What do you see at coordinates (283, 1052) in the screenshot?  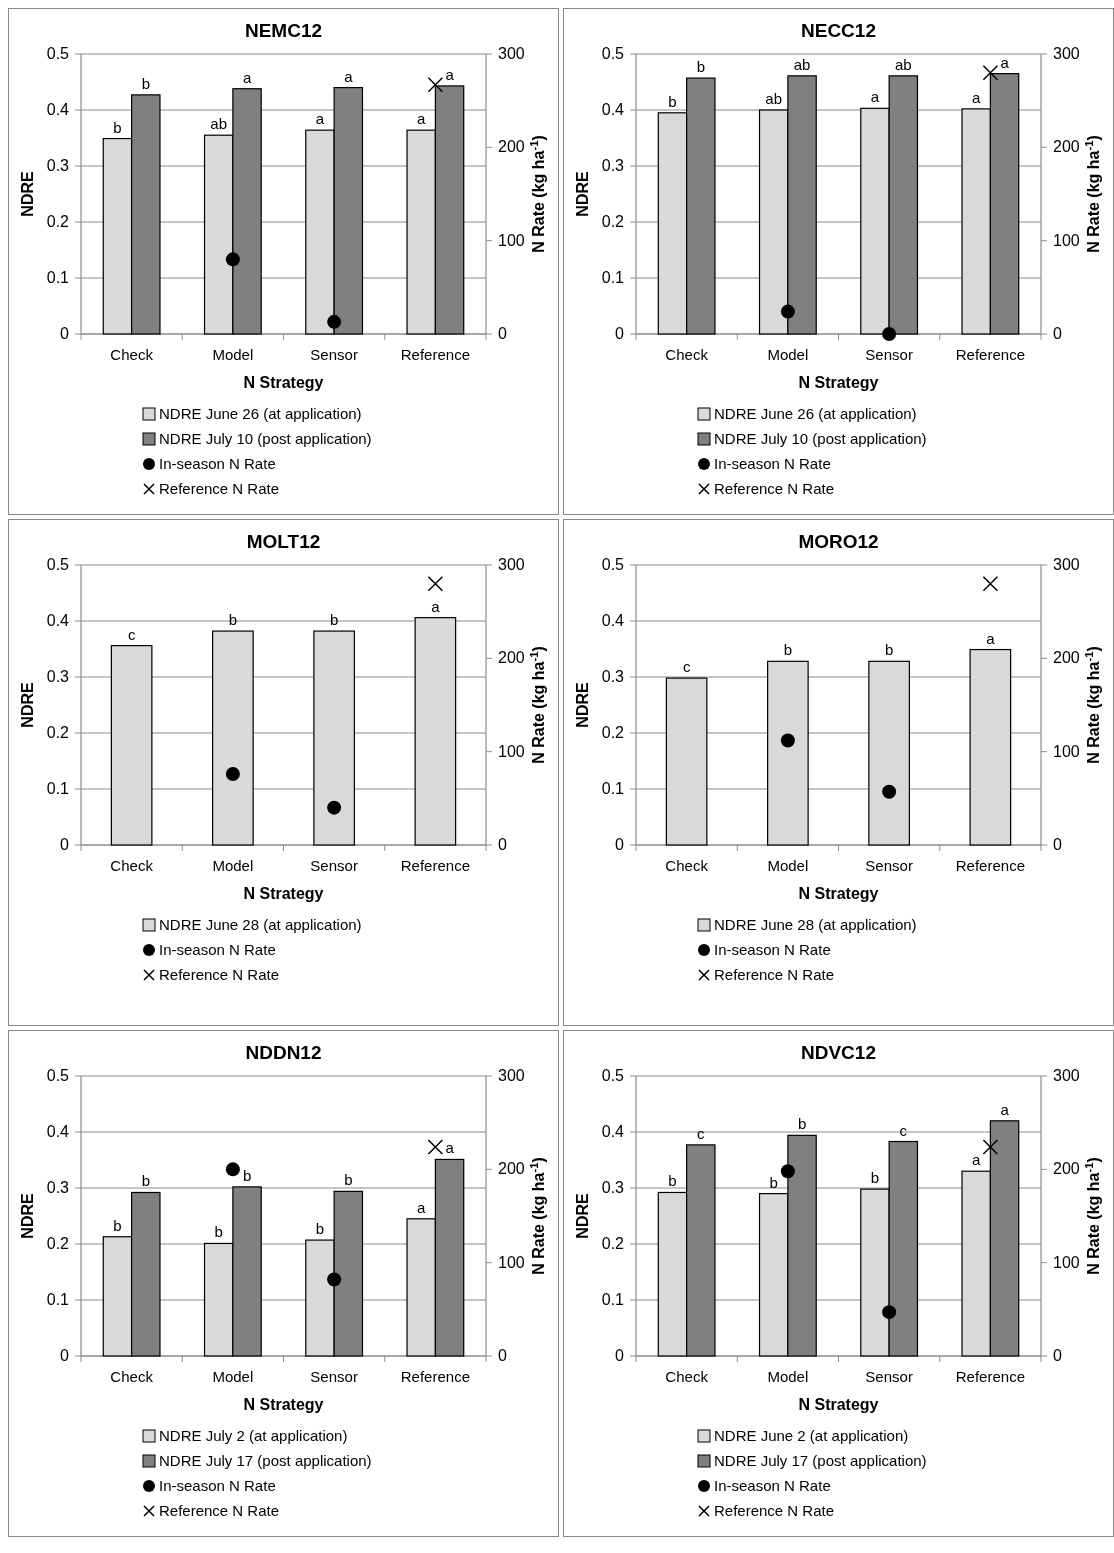 I see `chart-title: NDDN12` at bounding box center [283, 1052].